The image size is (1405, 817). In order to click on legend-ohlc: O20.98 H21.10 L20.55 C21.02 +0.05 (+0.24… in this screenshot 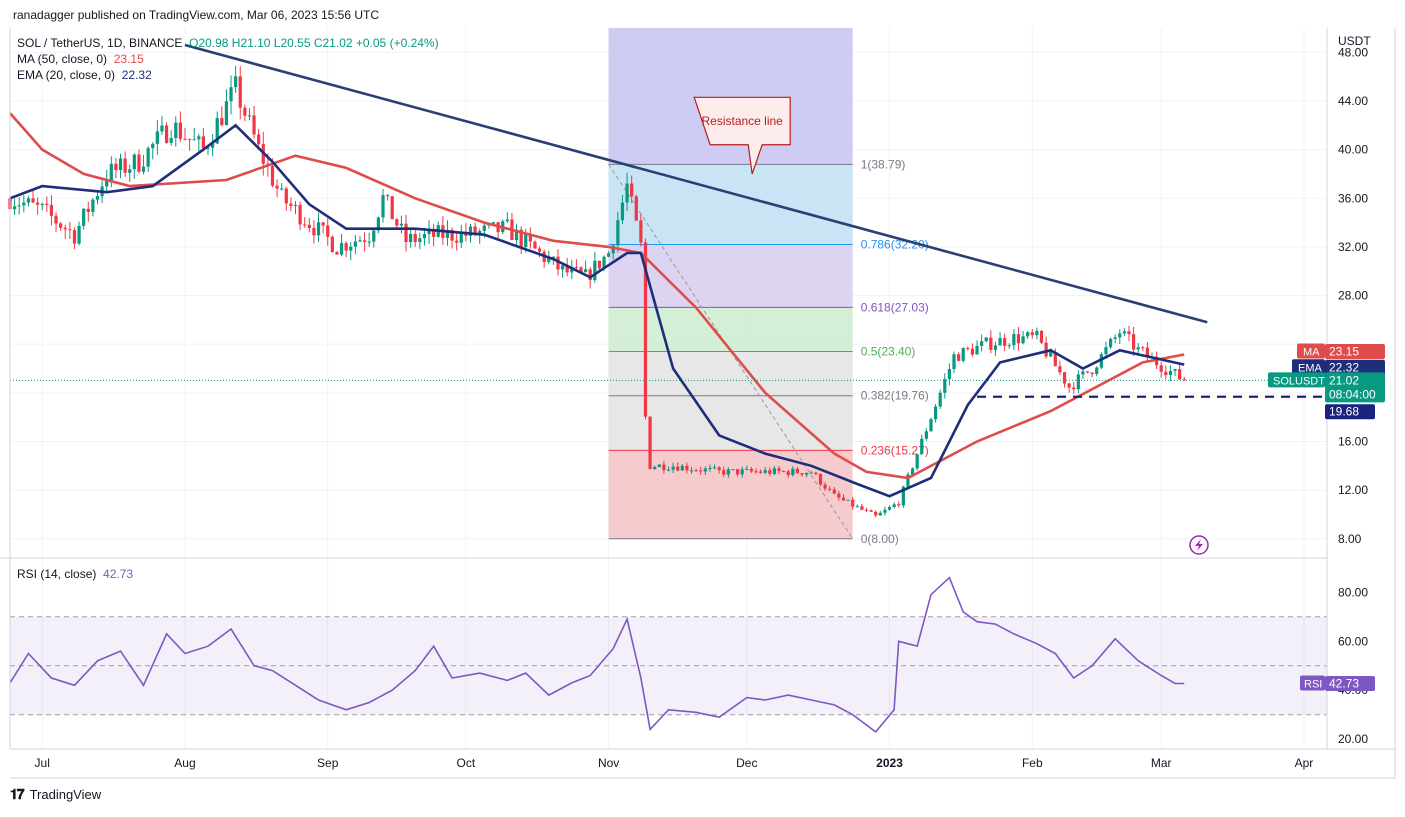, I will do `click(314, 43)`.